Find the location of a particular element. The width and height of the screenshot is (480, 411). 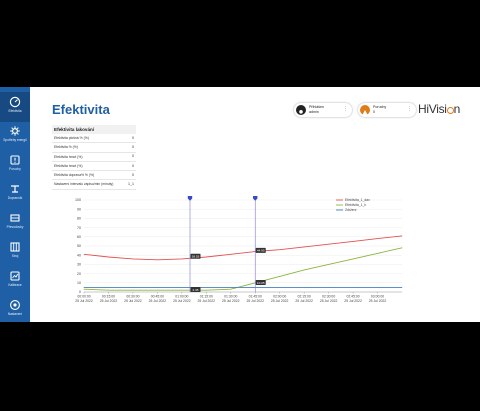

gear-icon is located at coordinates (15, 131).